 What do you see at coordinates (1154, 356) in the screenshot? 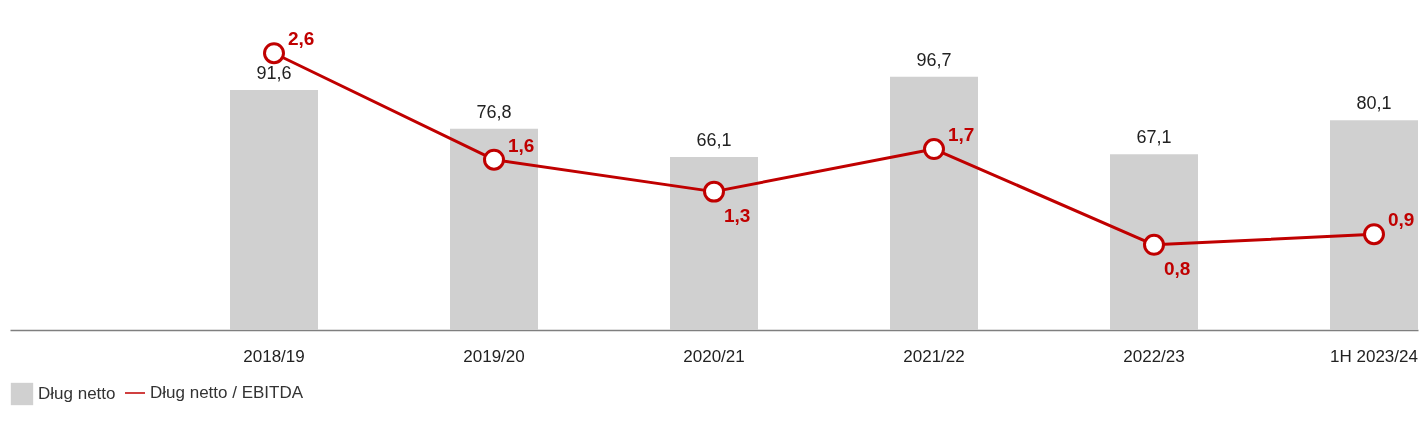
I see `x-tick-label: 2022/23` at bounding box center [1154, 356].